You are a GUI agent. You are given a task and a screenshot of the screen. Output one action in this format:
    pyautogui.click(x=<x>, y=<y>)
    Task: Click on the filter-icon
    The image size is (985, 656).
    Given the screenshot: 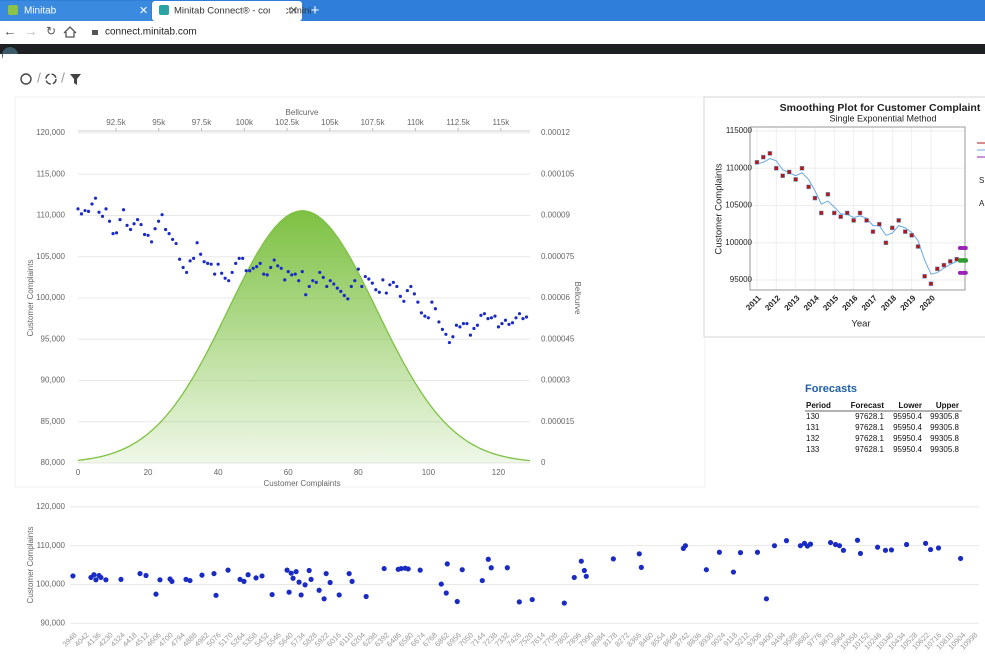 What is the action you would take?
    pyautogui.click(x=75, y=79)
    